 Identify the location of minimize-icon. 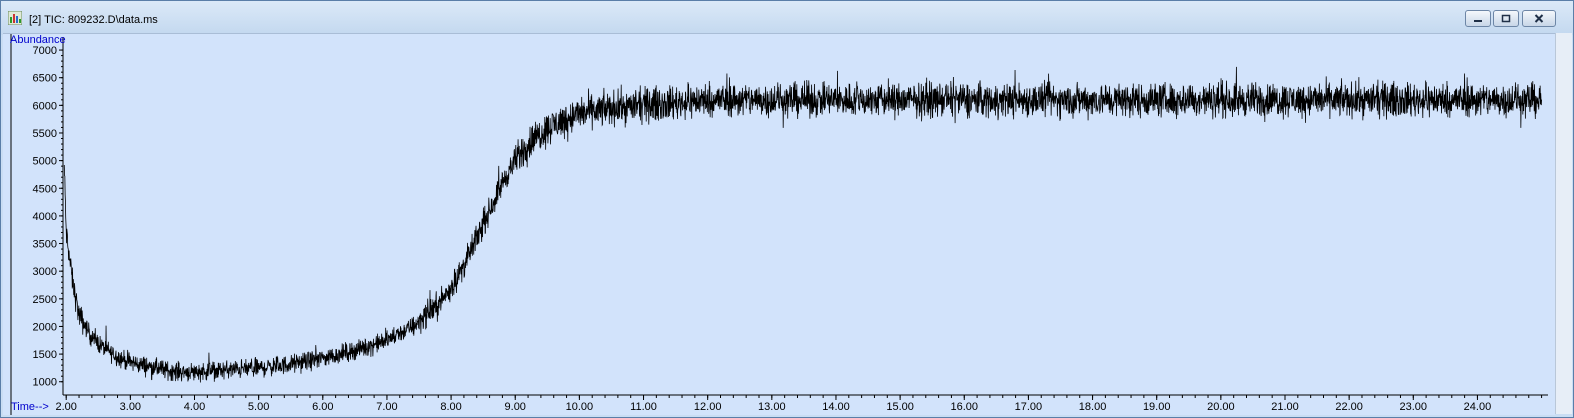
(1478, 20).